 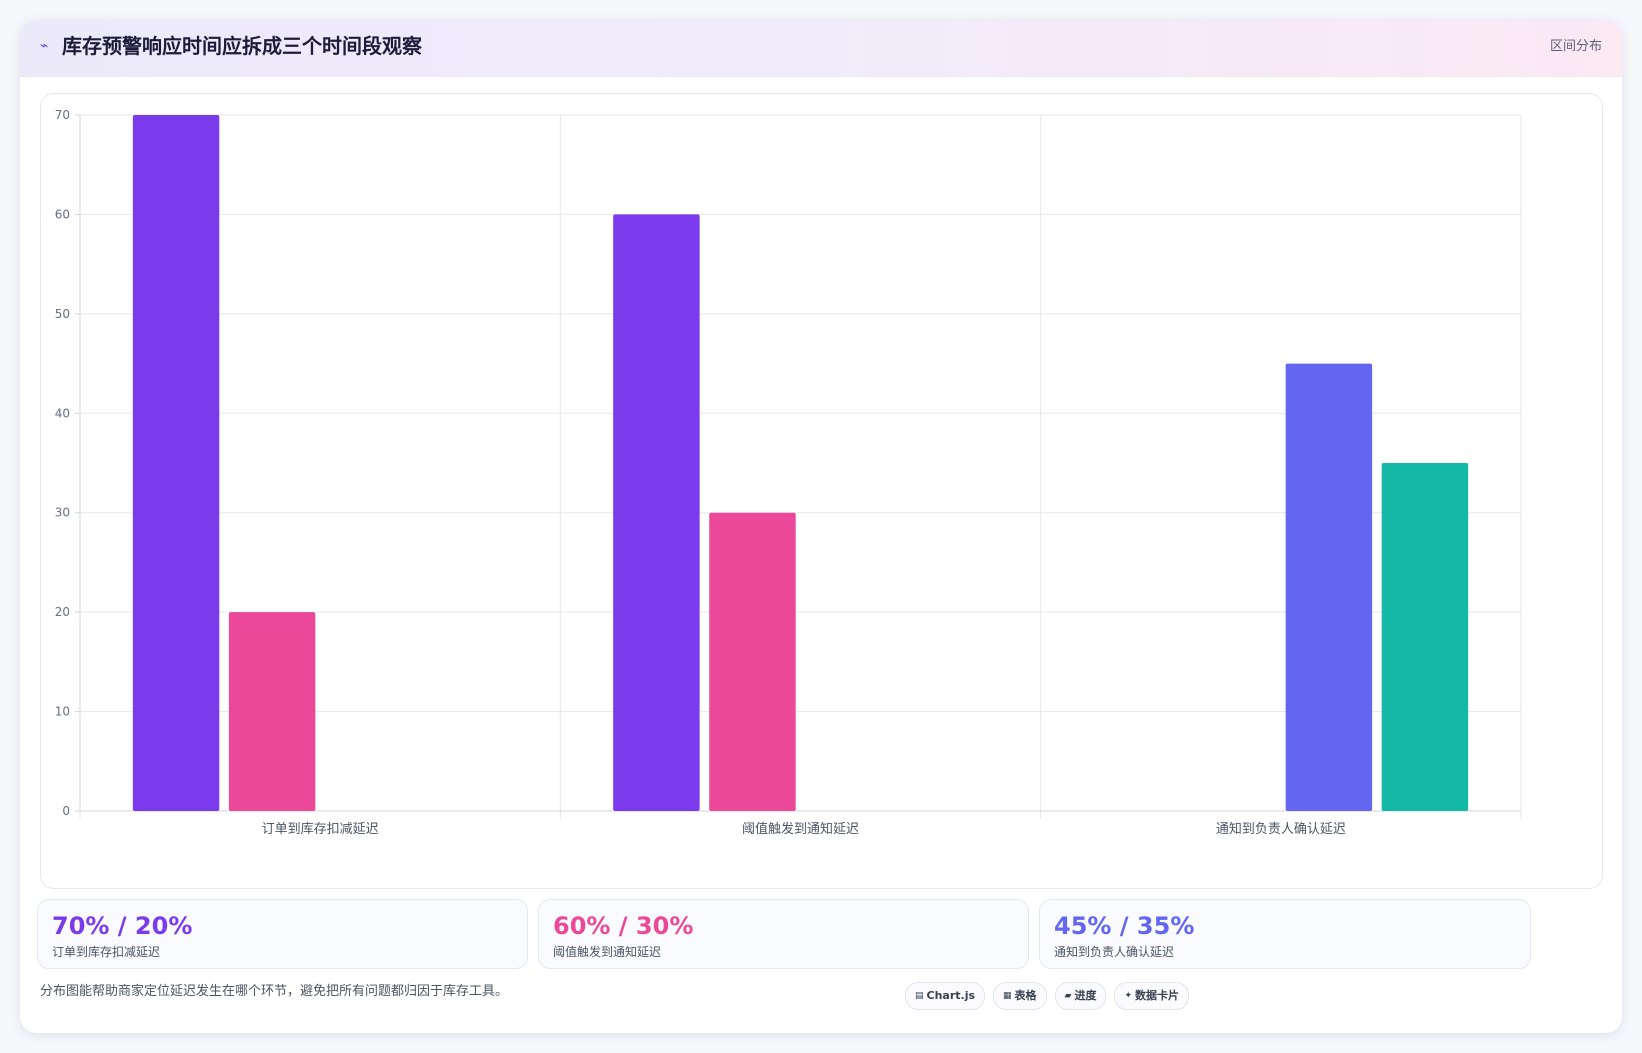 I want to click on y-tick-label: 40, so click(x=62, y=413).